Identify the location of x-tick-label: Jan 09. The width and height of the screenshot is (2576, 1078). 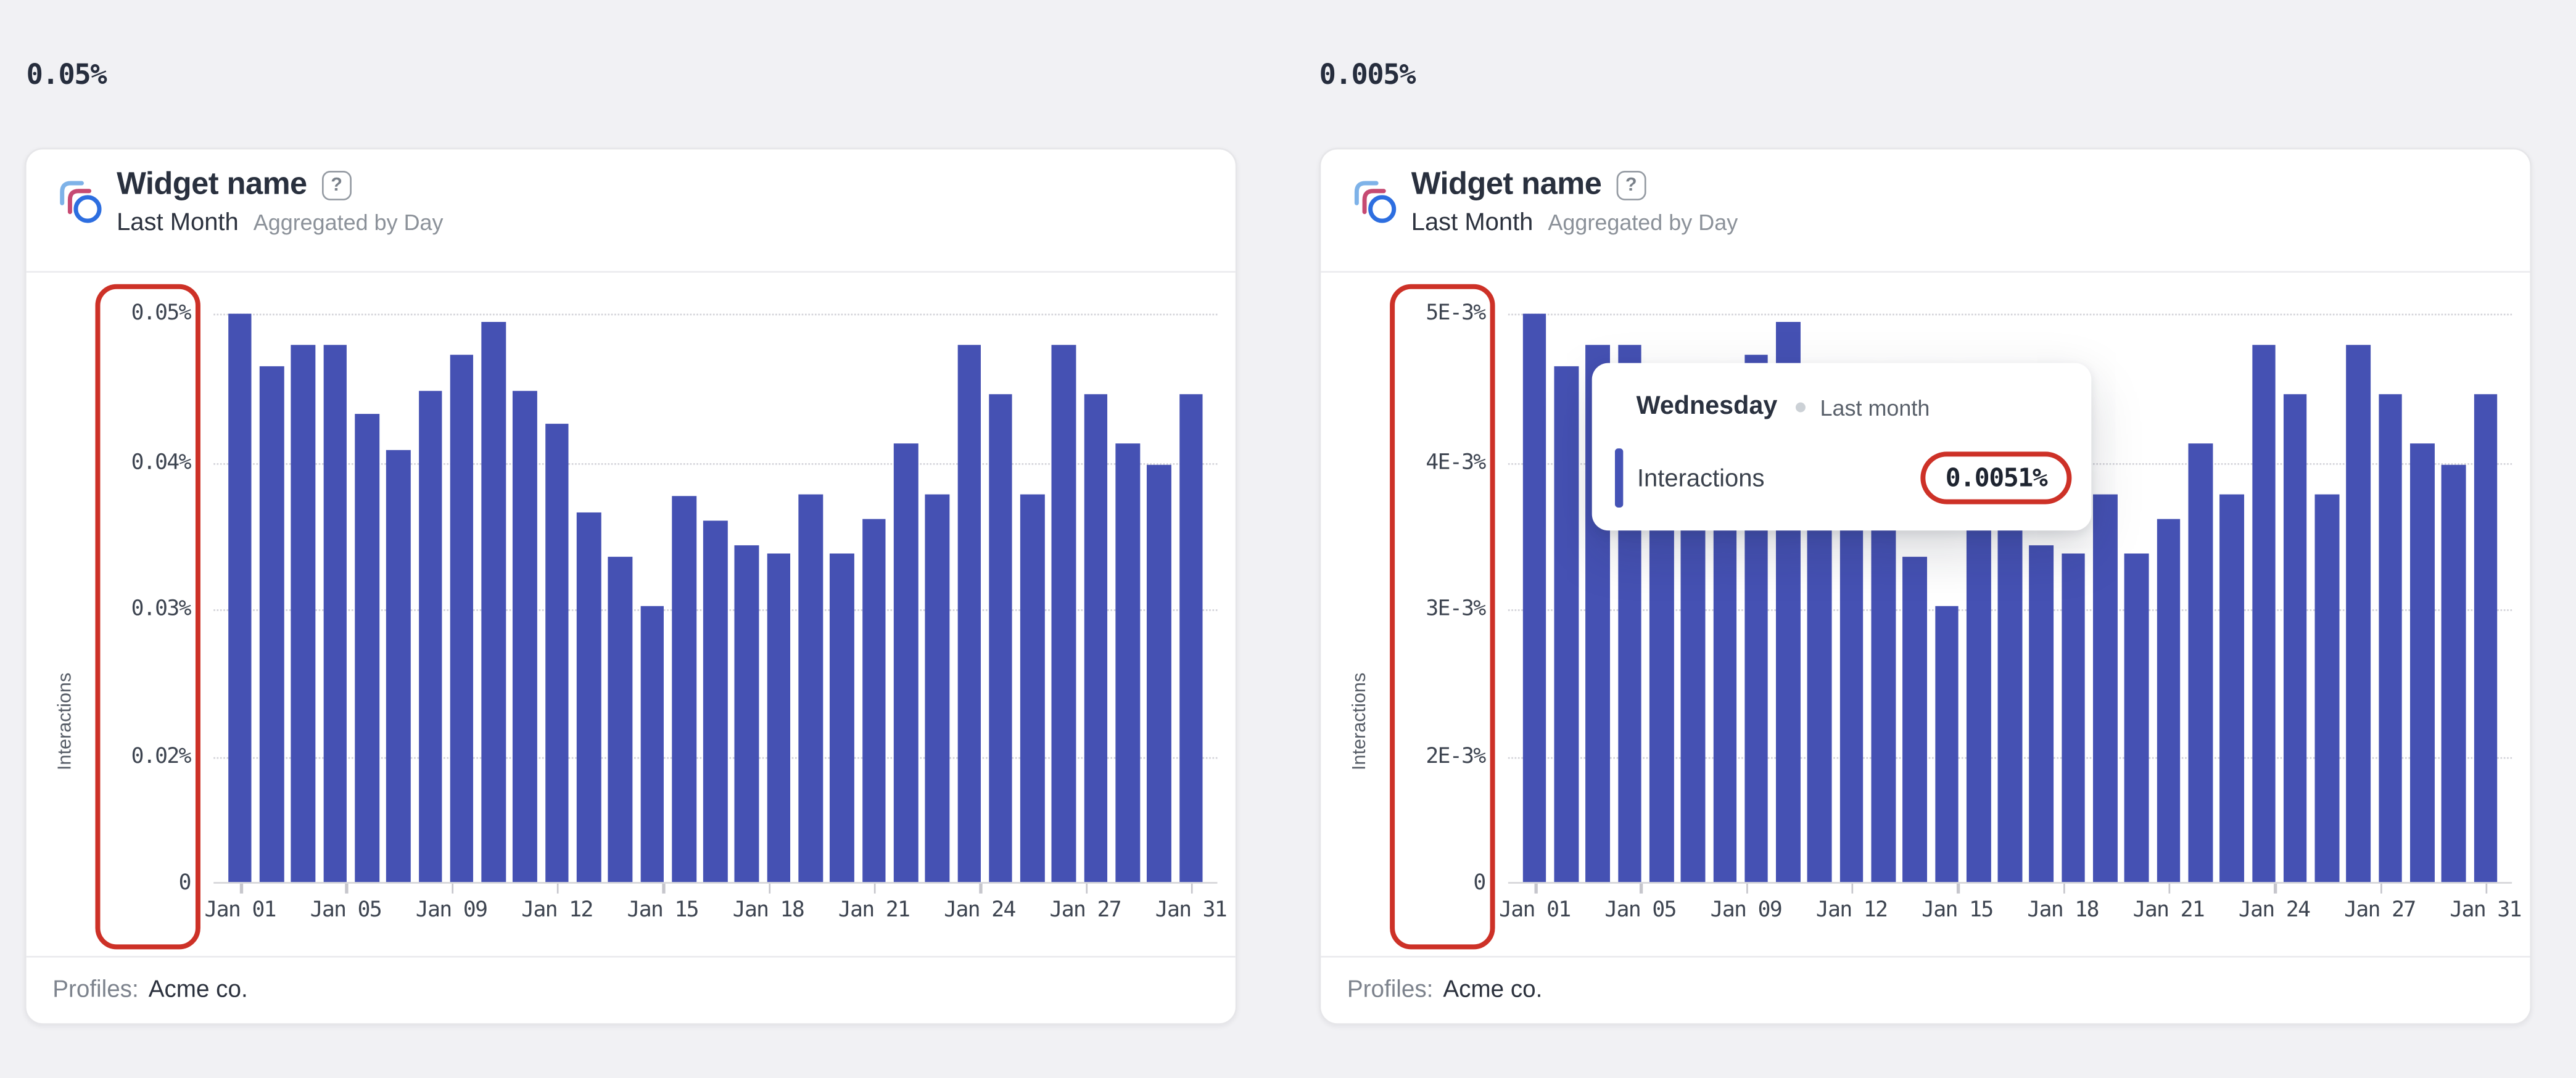
(1747, 910).